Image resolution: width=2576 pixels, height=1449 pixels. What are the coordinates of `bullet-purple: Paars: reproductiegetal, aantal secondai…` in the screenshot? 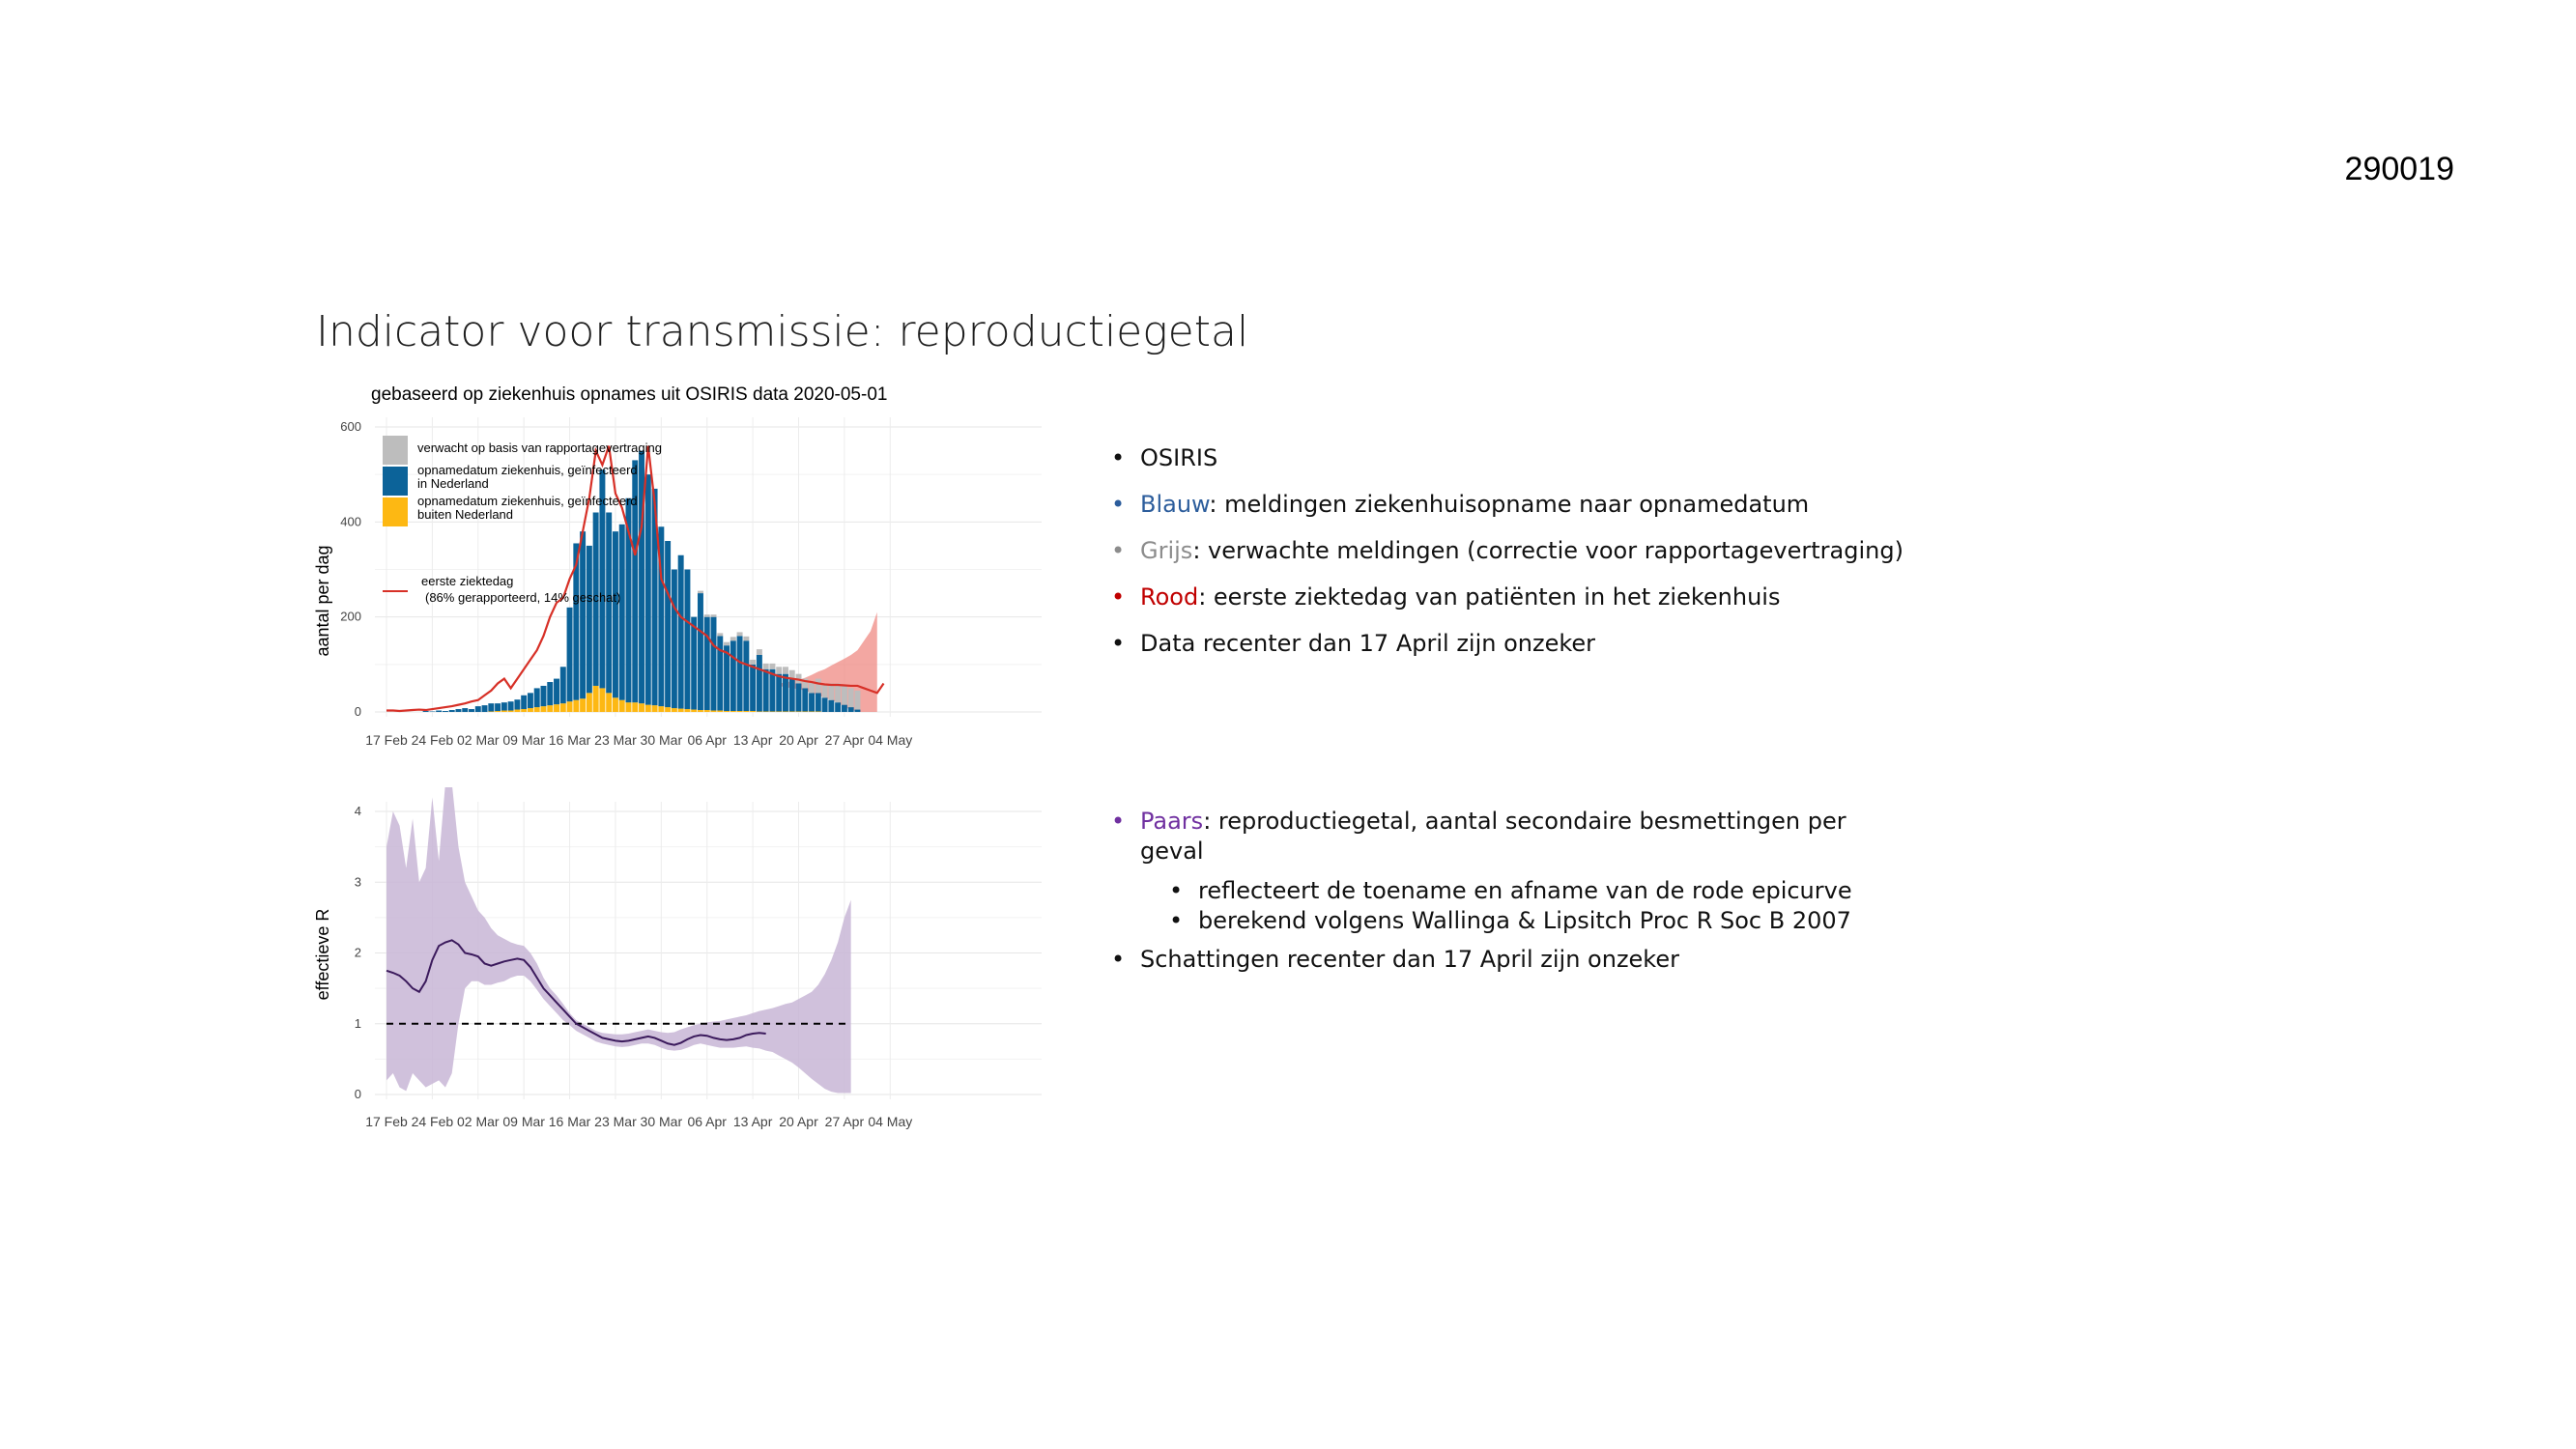 It's located at (1507, 871).